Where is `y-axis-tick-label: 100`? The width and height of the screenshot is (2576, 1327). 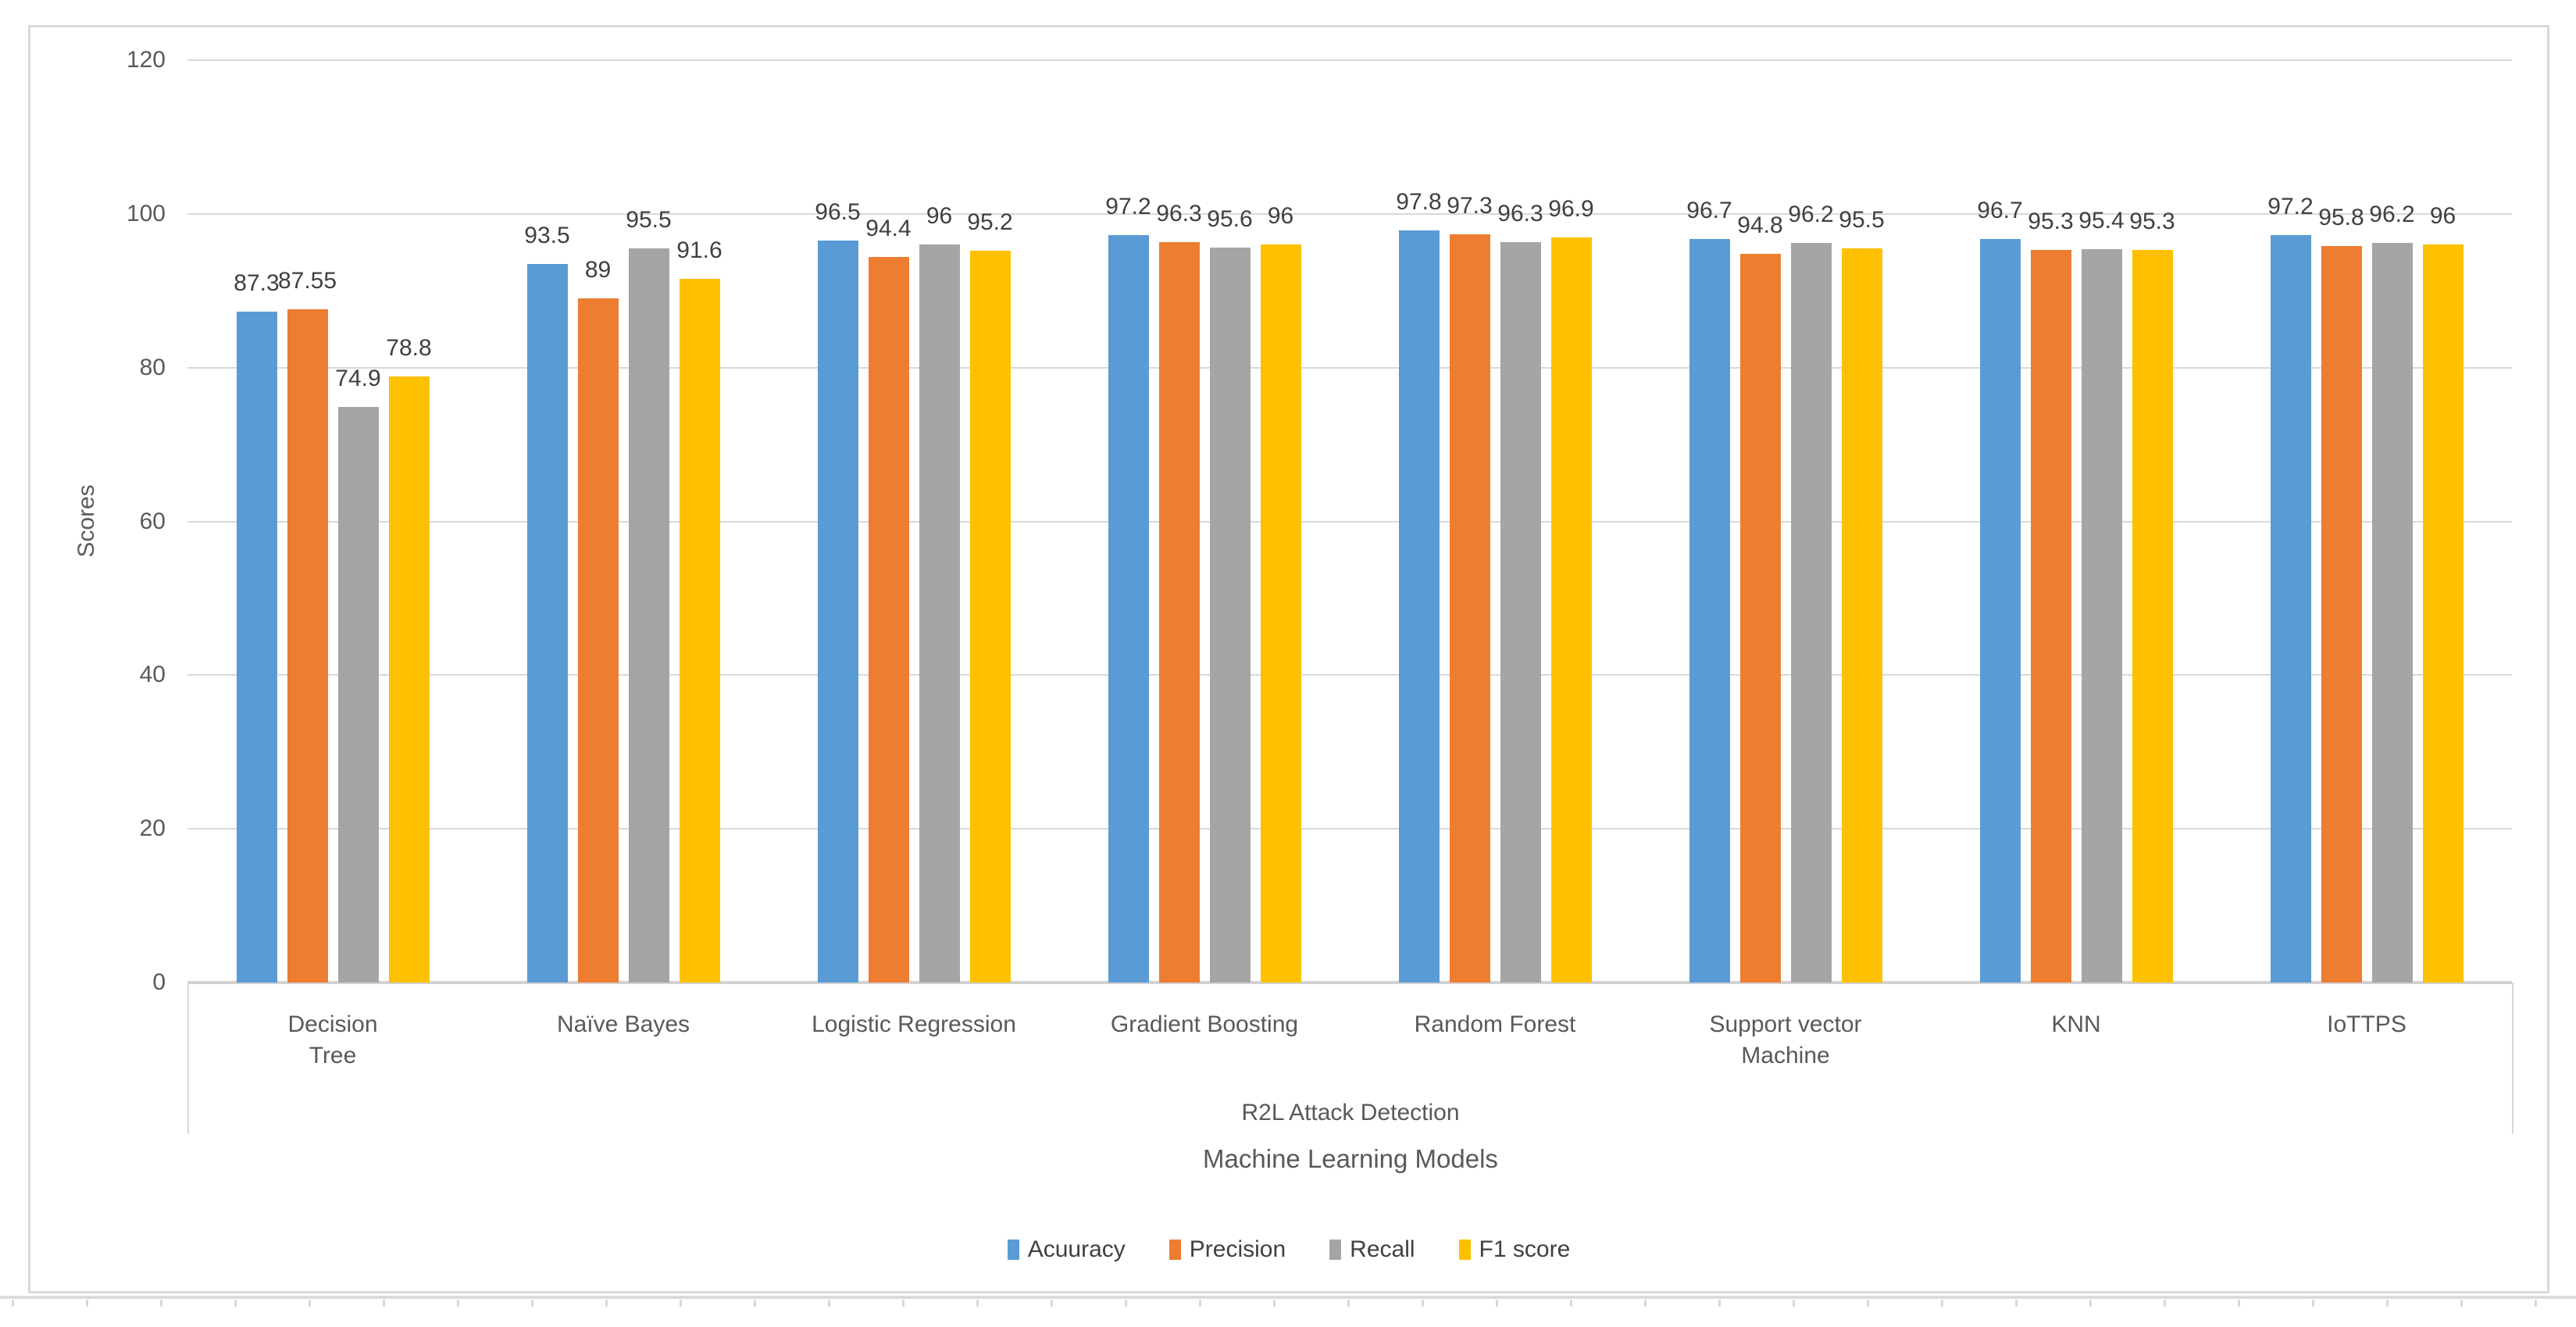
y-axis-tick-label: 100 is located at coordinates (146, 213).